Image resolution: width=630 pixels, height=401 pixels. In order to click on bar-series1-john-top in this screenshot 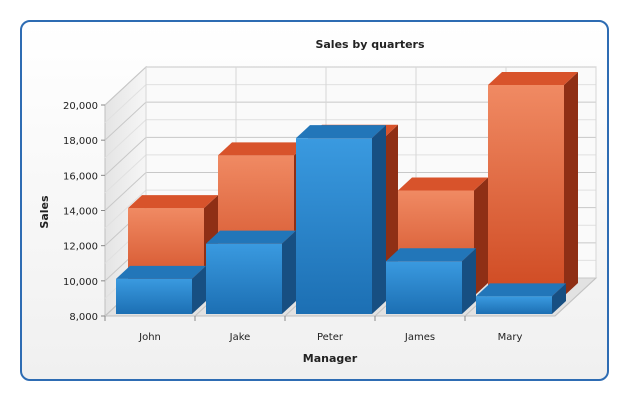, I will do `click(173, 202)`.